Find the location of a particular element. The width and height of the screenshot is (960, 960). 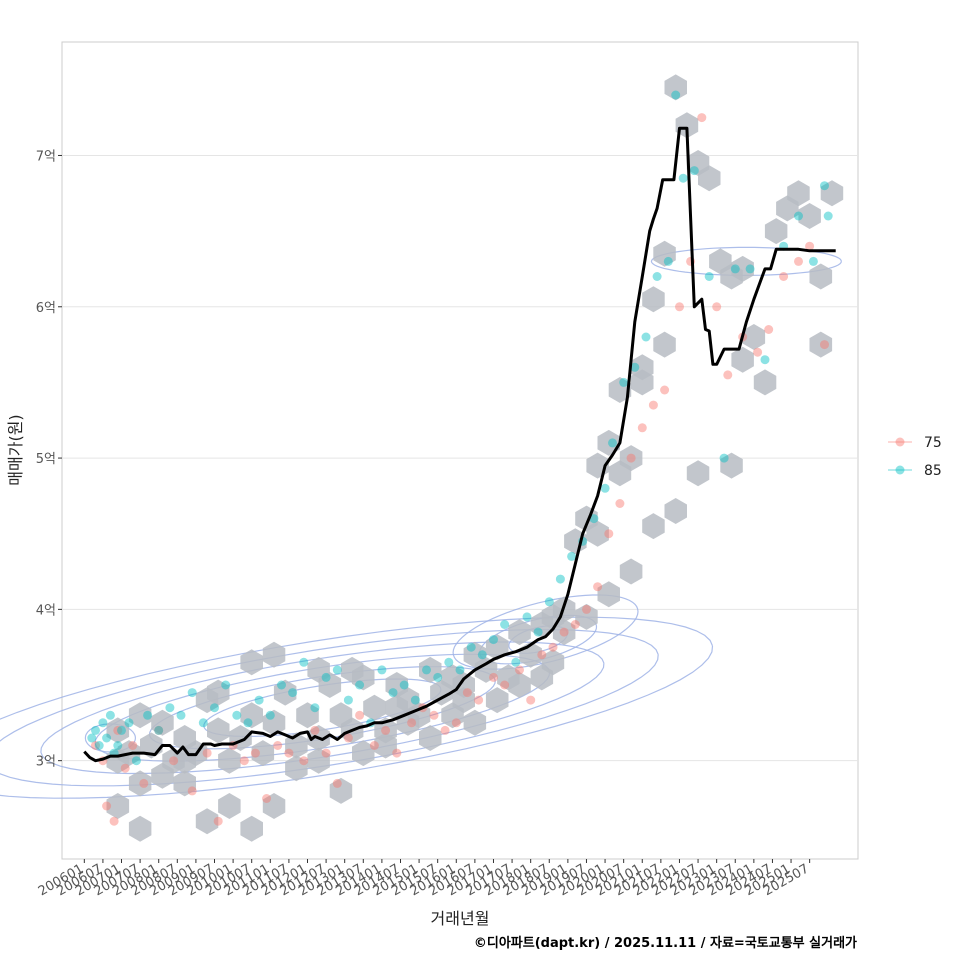

x-axis-title: 거래년월 is located at coordinates (460, 918).